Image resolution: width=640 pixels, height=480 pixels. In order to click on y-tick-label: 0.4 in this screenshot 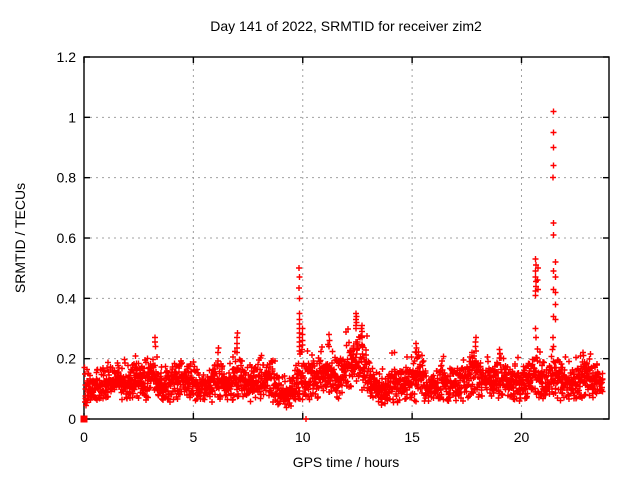, I will do `click(67, 298)`.